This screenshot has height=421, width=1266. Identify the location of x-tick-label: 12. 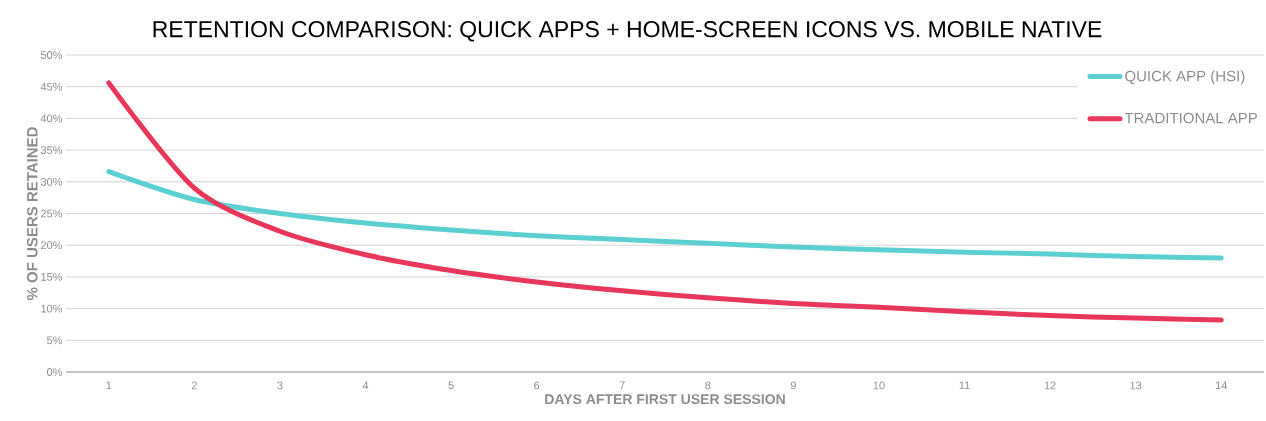
(1050, 385).